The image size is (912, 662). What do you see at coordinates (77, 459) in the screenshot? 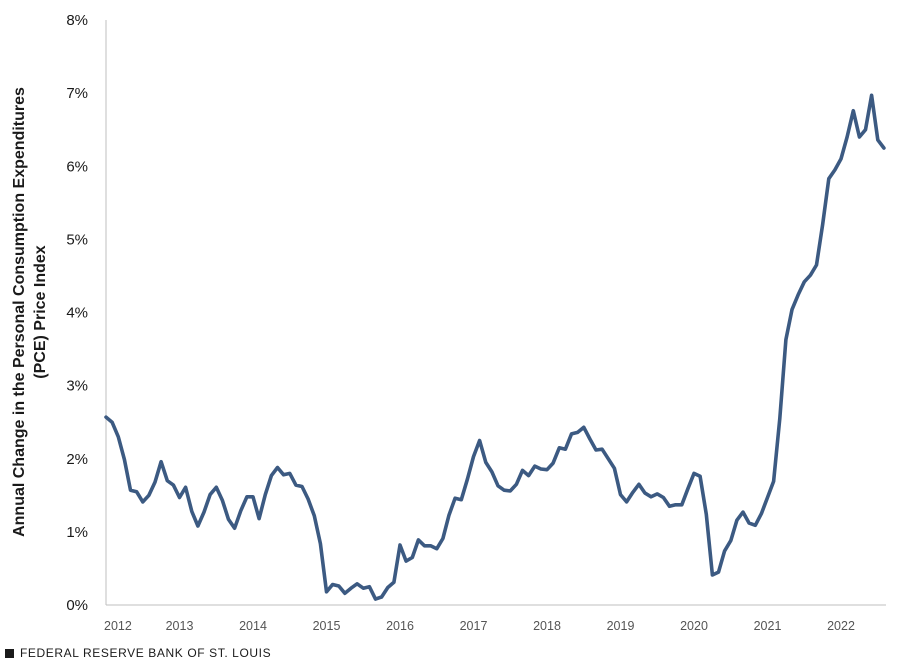
I see `y-tick-label: 2%` at bounding box center [77, 459].